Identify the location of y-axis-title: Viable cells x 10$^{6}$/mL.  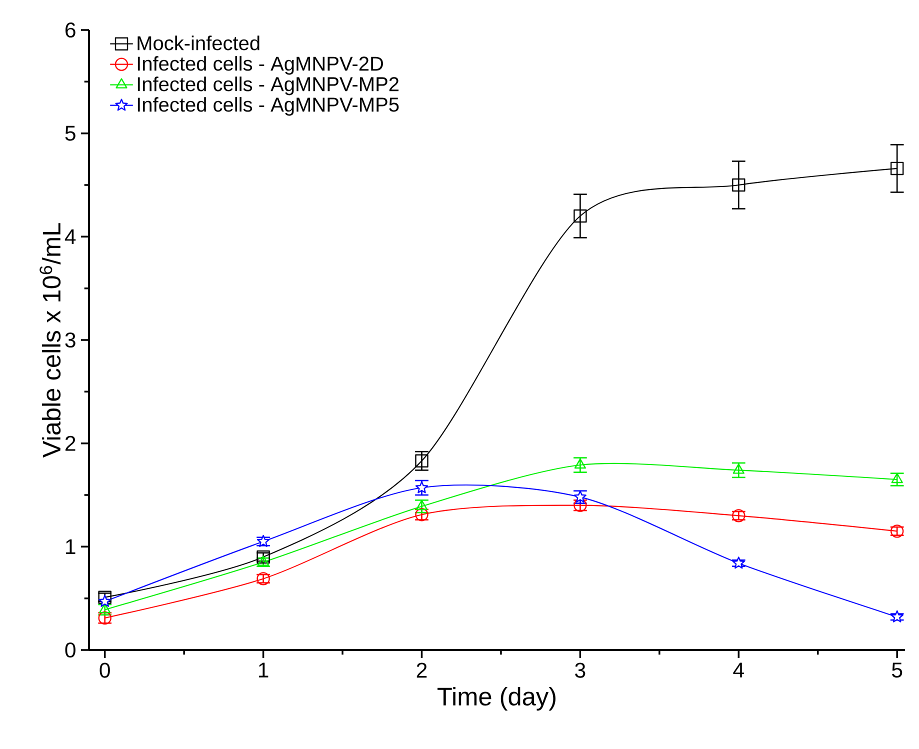
(50, 340).